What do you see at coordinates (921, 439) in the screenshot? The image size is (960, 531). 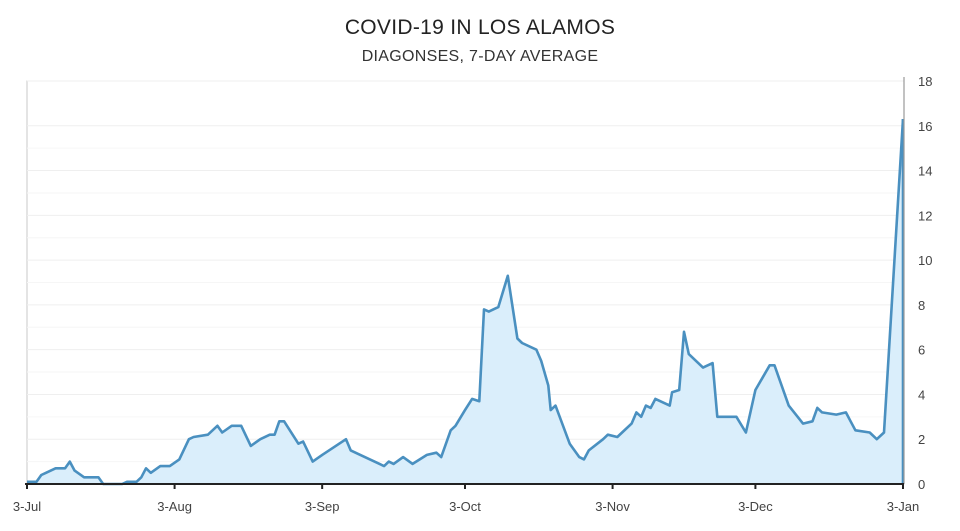 I see `y-tick-label: 2` at bounding box center [921, 439].